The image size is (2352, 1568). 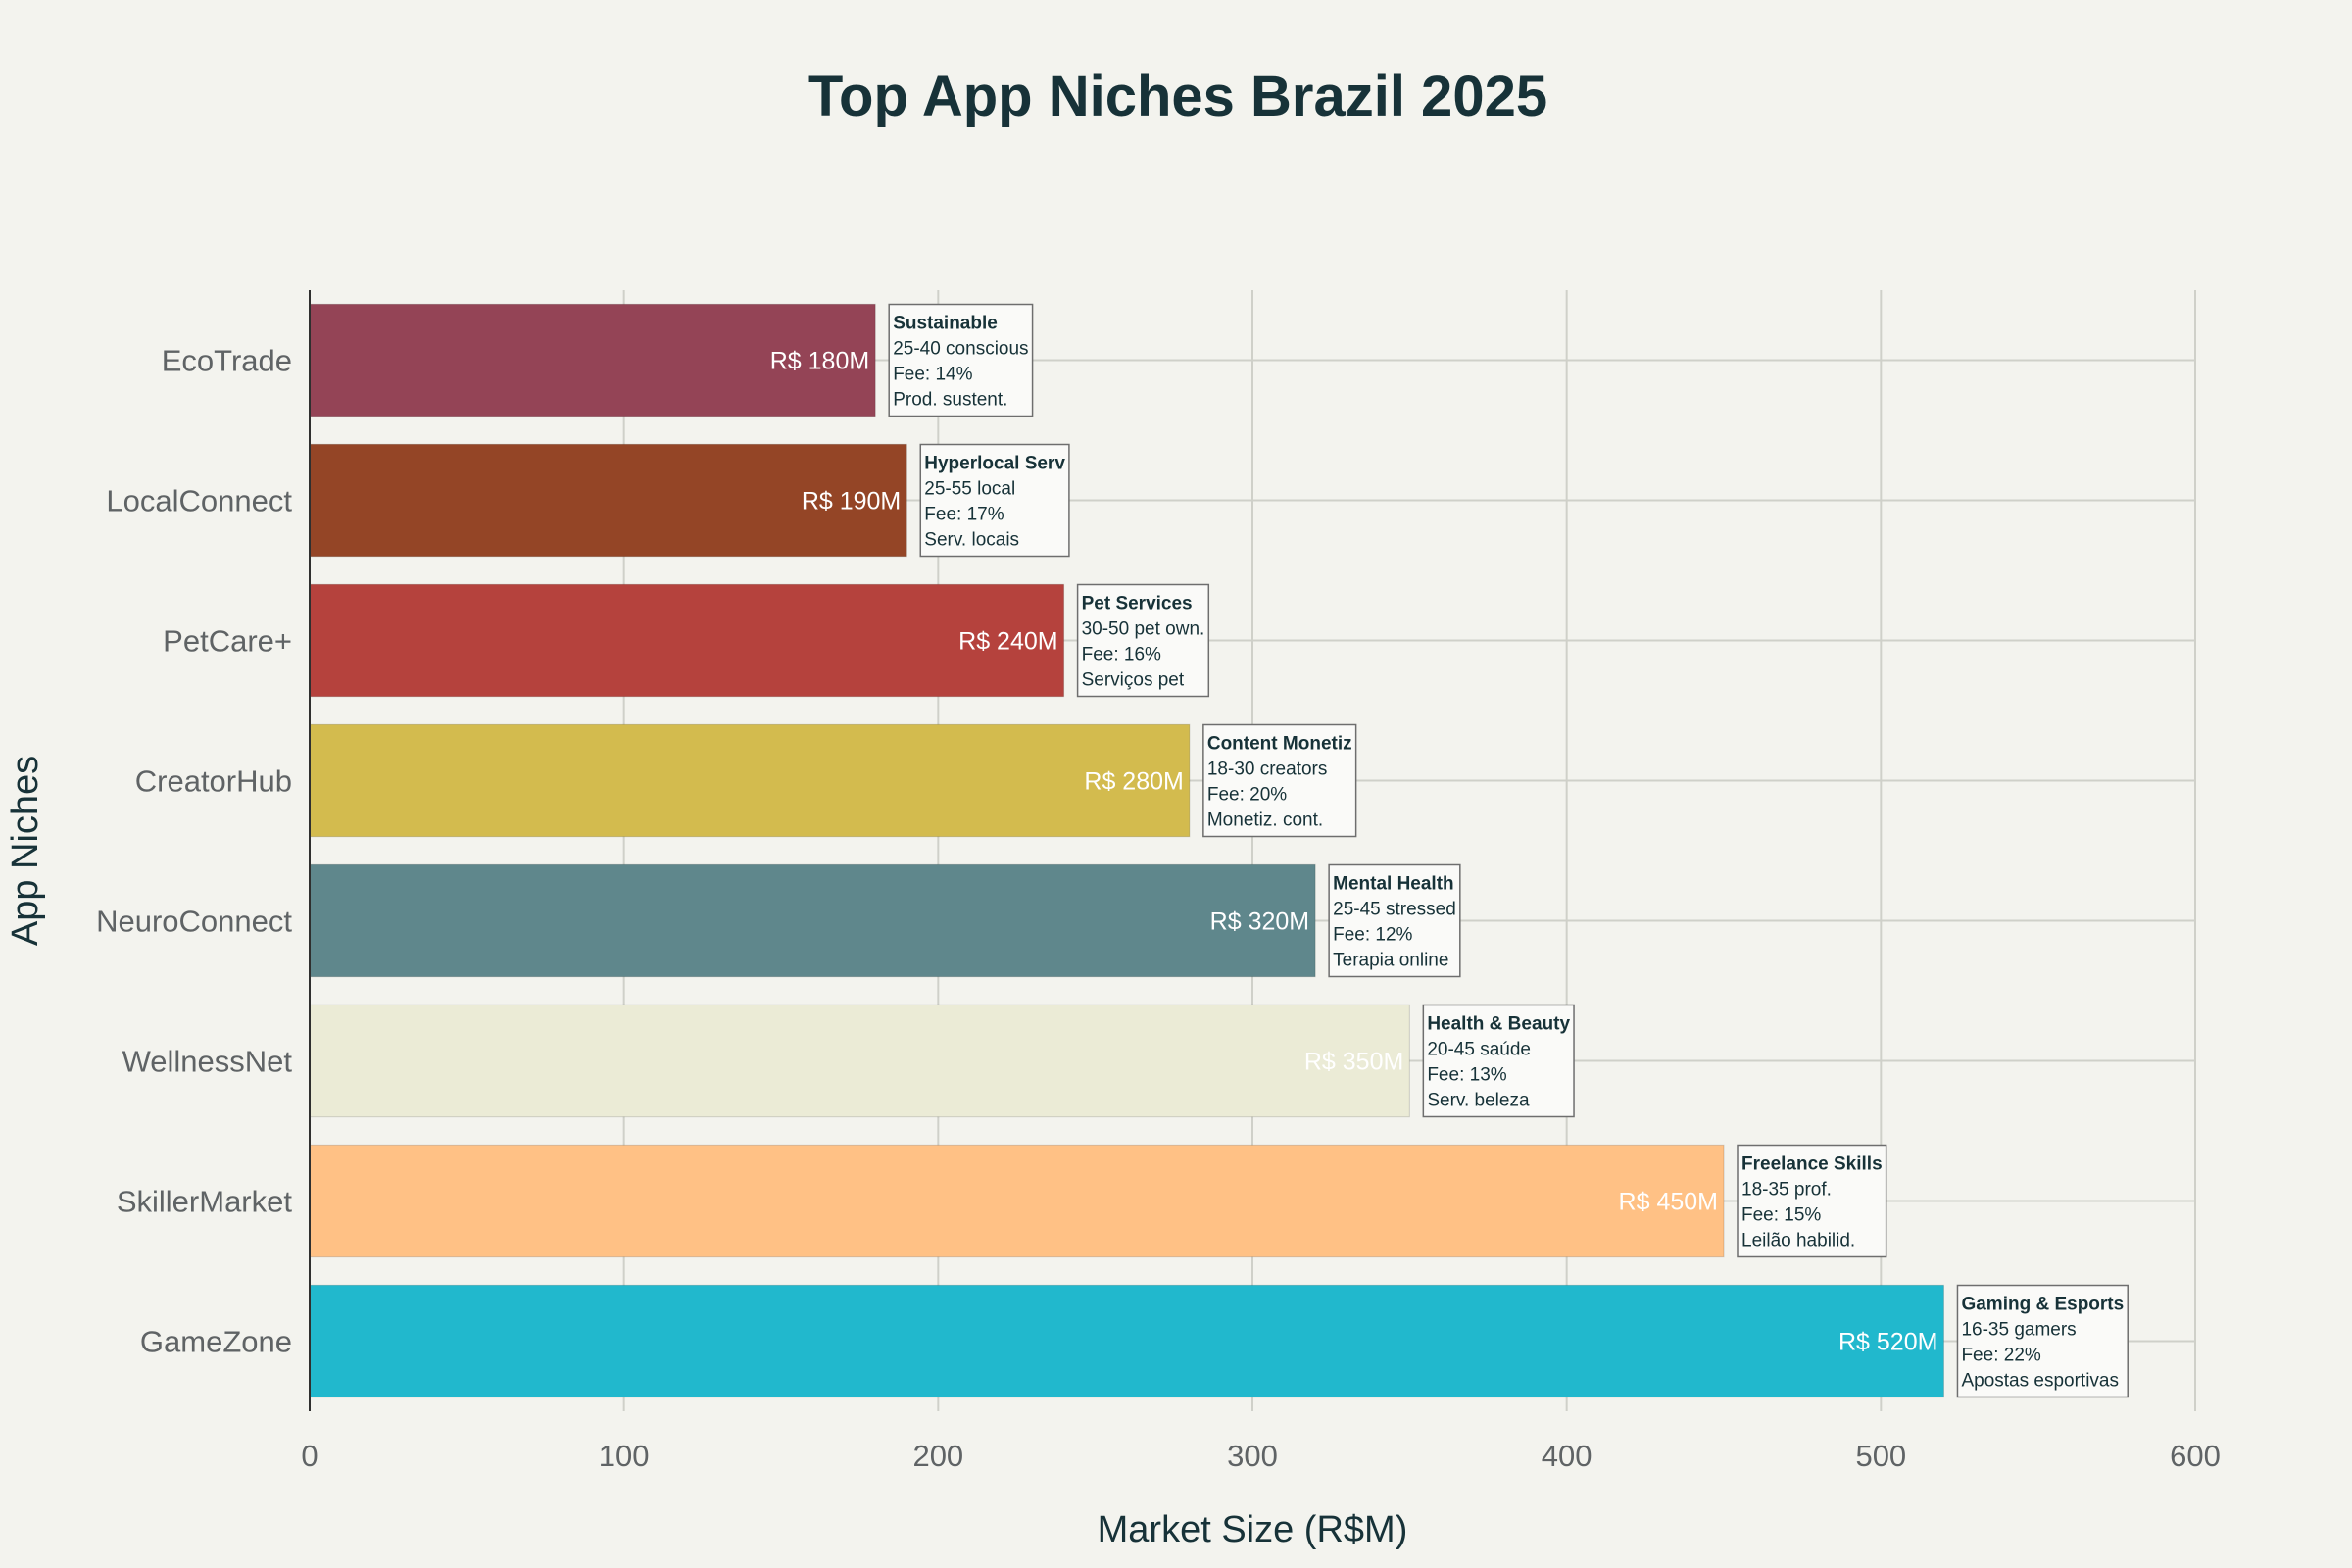 What do you see at coordinates (1478, 1101) in the screenshot?
I see `annotation-line: Serv. beleza` at bounding box center [1478, 1101].